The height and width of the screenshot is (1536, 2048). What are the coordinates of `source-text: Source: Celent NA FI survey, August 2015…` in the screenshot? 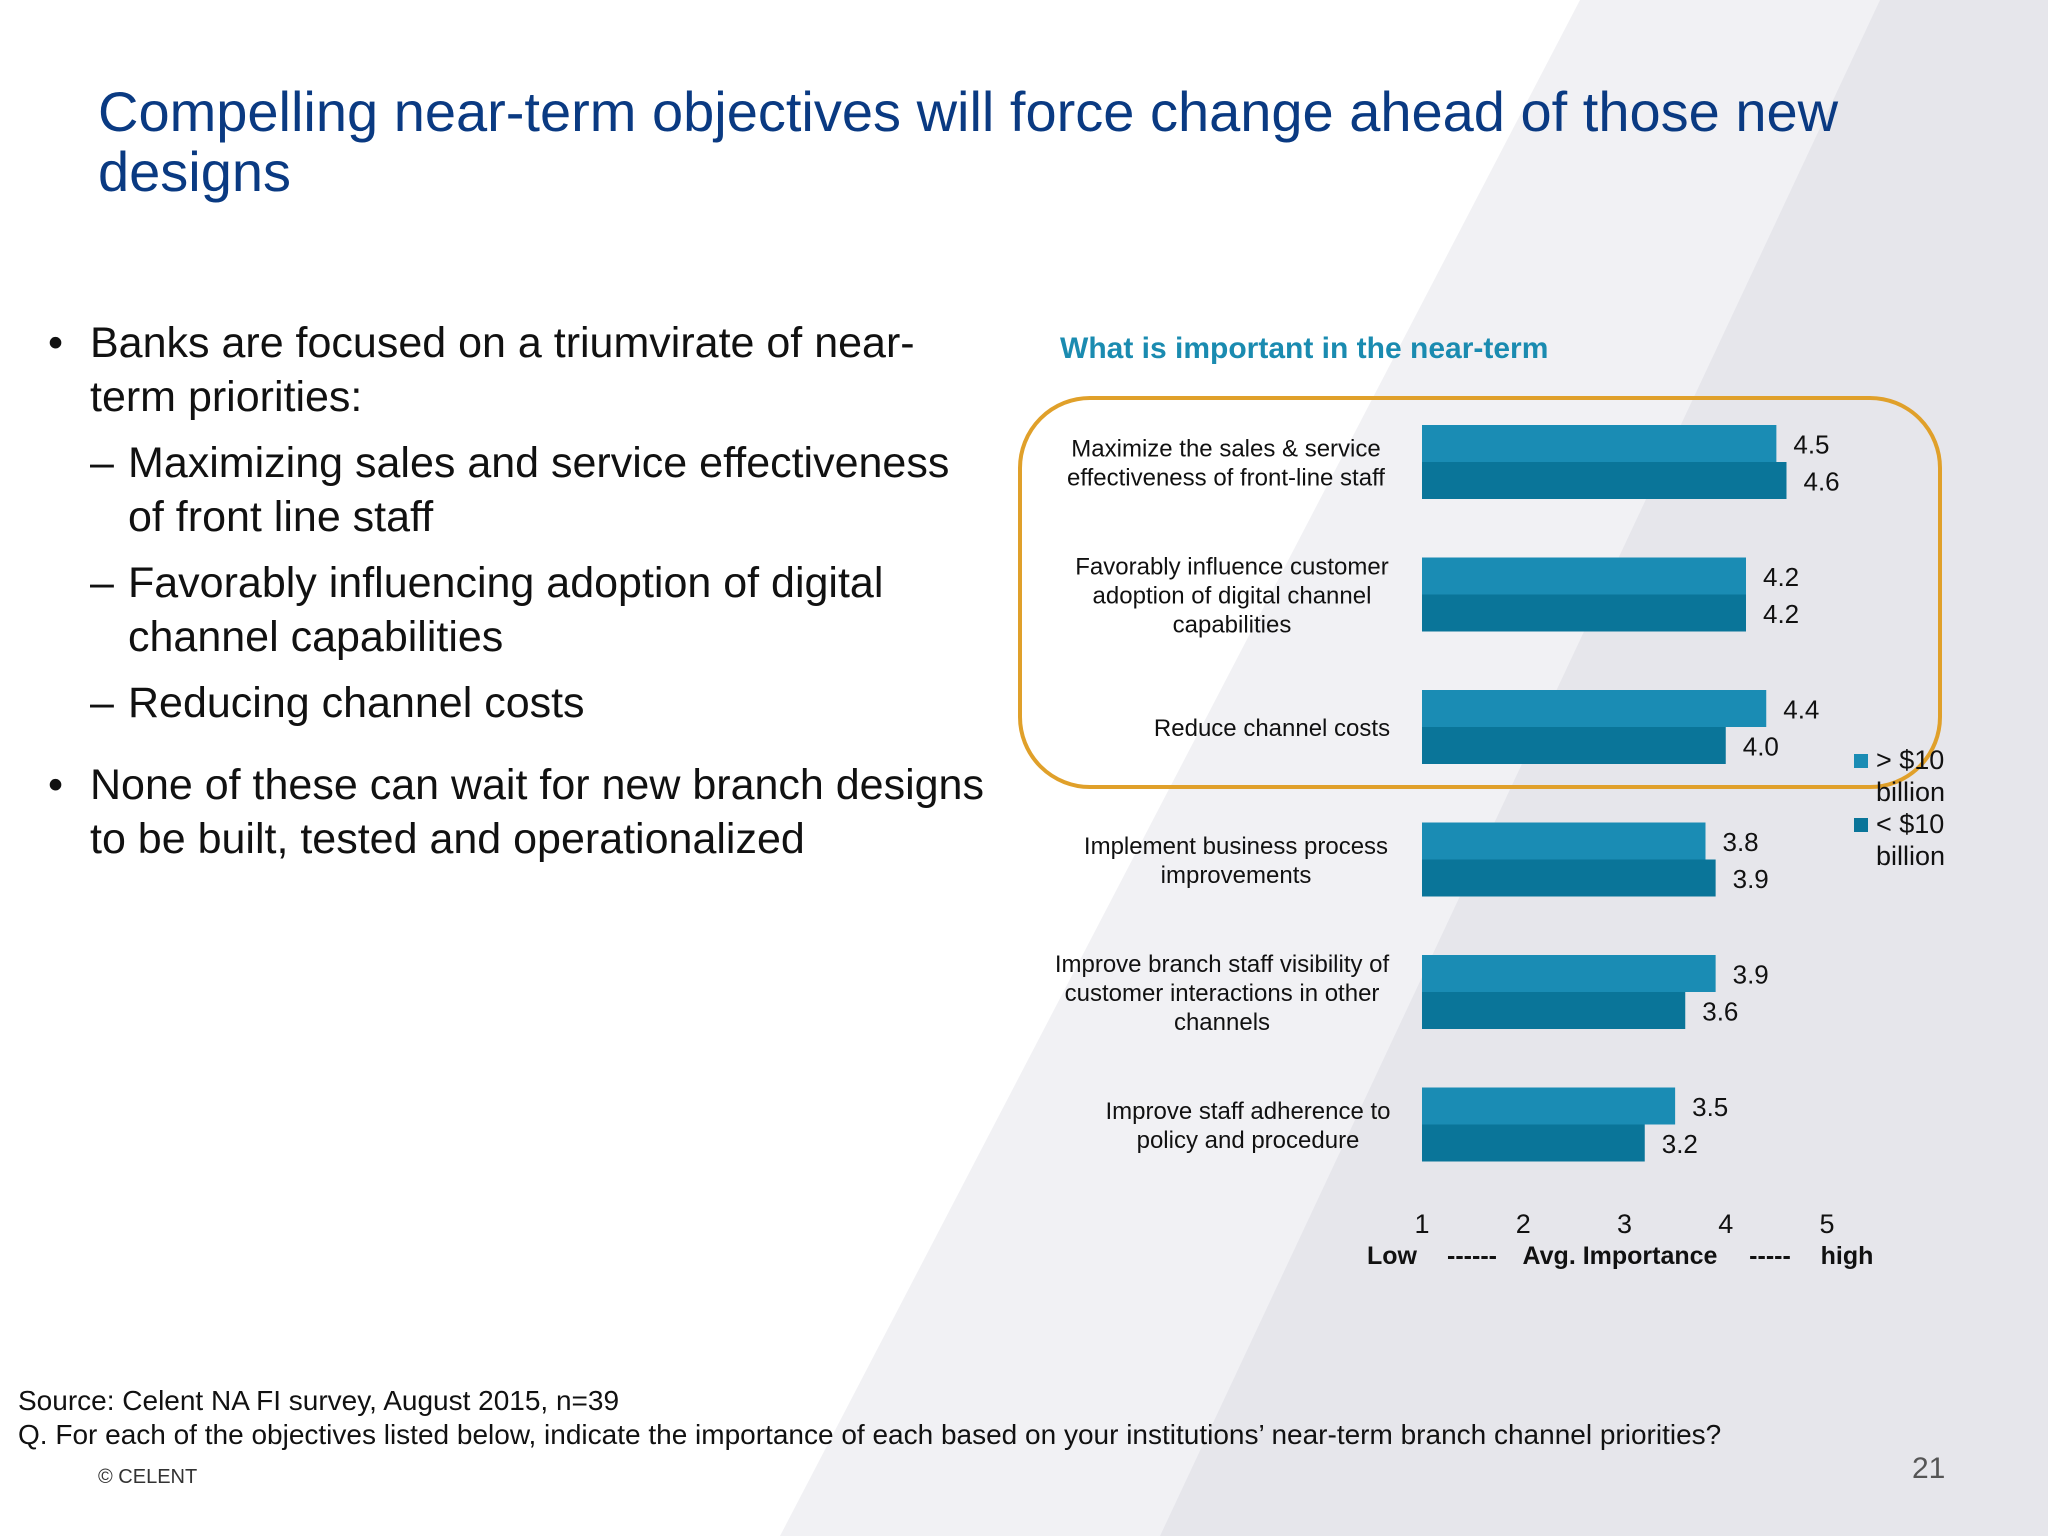 It's located at (319, 1400).